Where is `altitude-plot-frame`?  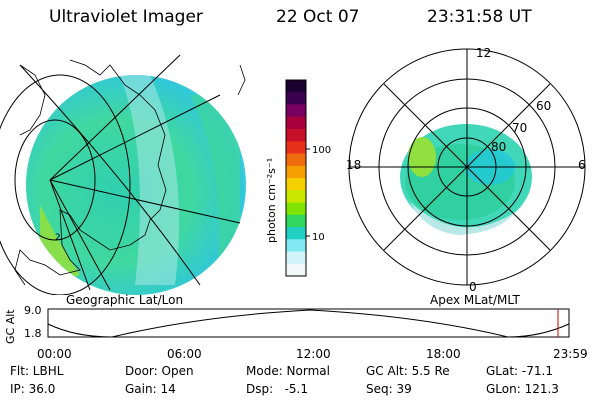
altitude-plot-frame is located at coordinates (308, 323).